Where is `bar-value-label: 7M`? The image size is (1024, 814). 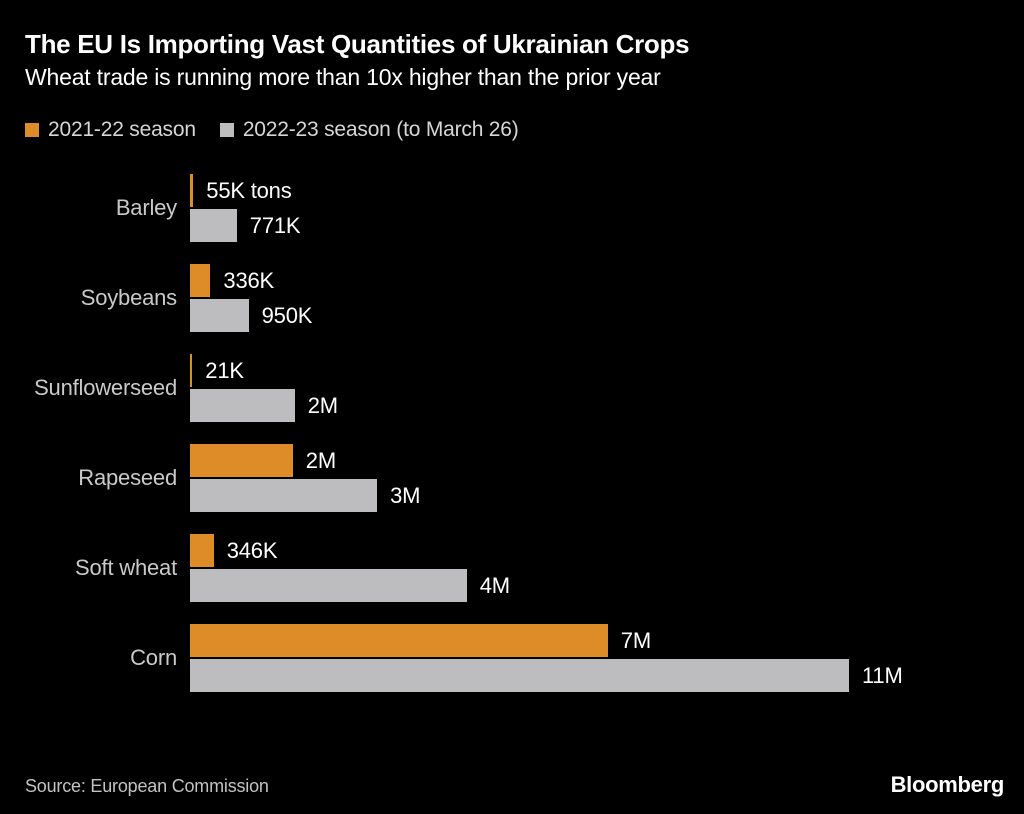 bar-value-label: 7M is located at coordinates (635, 640).